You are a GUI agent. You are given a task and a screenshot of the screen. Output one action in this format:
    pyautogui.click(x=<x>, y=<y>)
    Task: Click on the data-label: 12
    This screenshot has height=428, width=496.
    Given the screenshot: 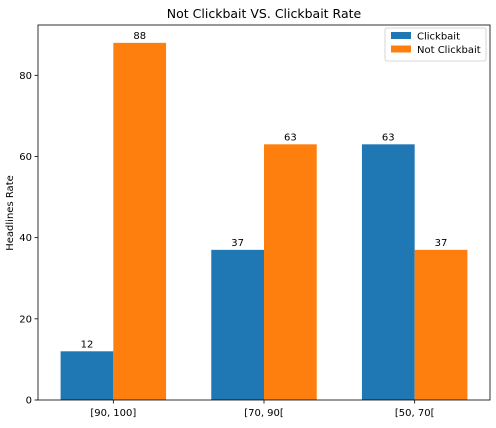 What is the action you would take?
    pyautogui.click(x=87, y=344)
    